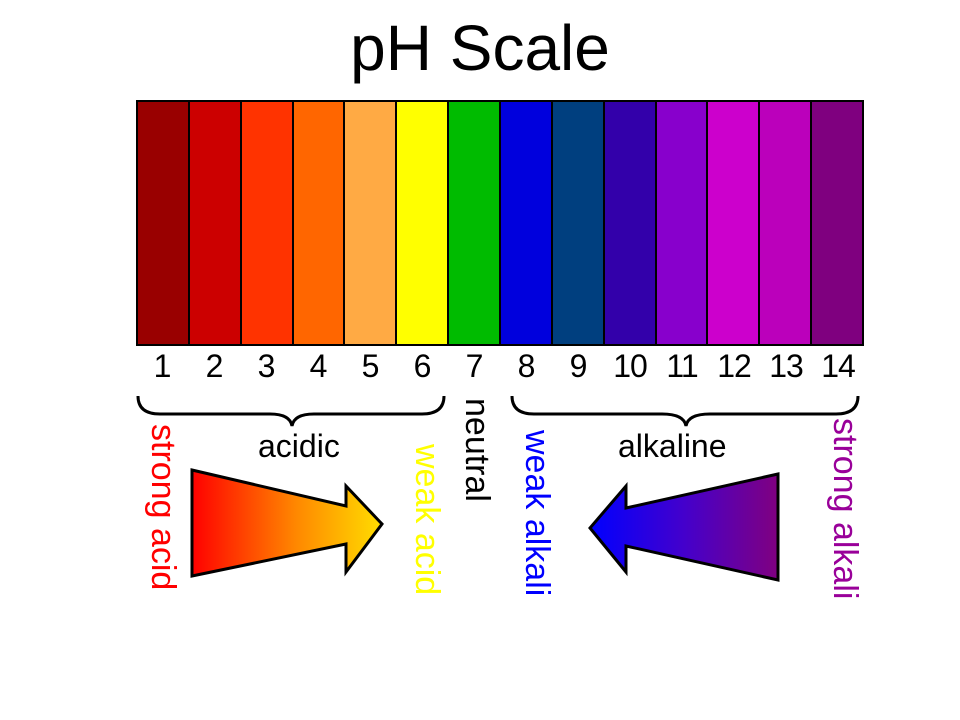 Image resolution: width=960 pixels, height=720 pixels. What do you see at coordinates (500, 366) in the screenshot?
I see `ph-number-row: 1 2 3 4 5 6 7 8 9 10 11 12 13 14` at bounding box center [500, 366].